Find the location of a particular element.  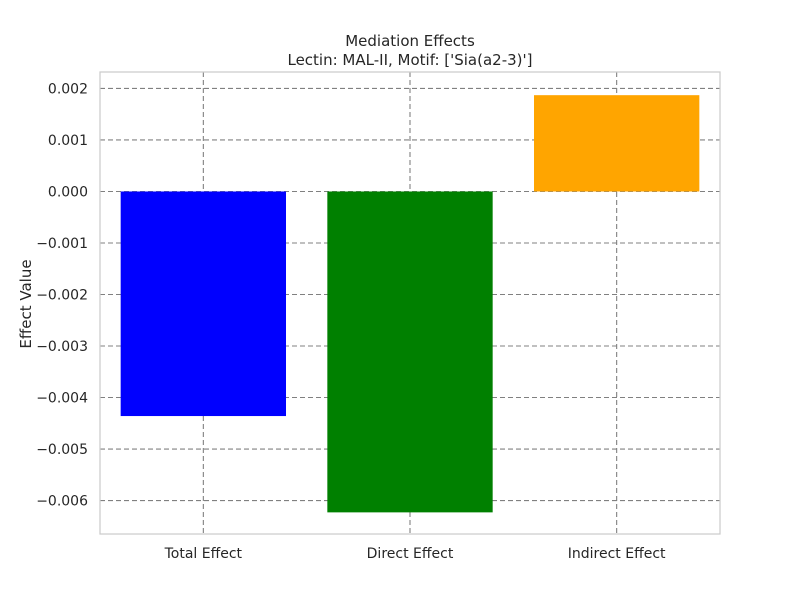

y-tick-label: −0.006 is located at coordinates (62, 502).